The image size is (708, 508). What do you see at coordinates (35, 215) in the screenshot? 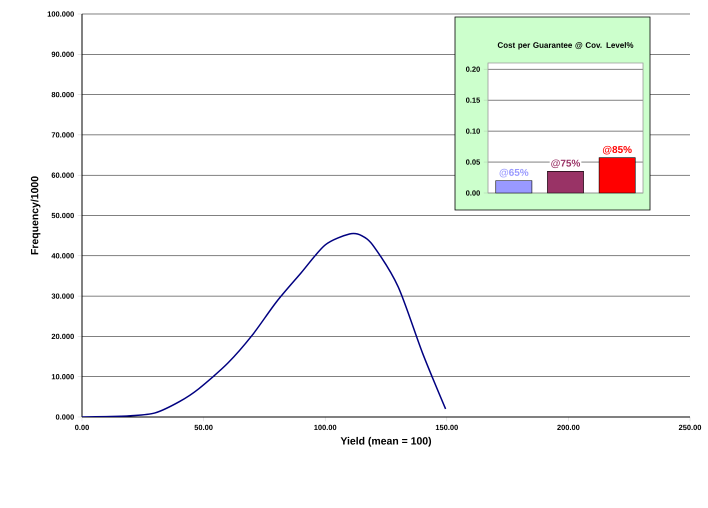
I see `y-axis-title: Frequency/1000` at bounding box center [35, 215].